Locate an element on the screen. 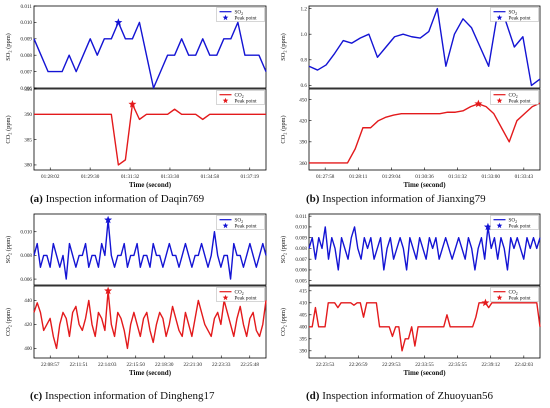 The height and width of the screenshot is (408, 550). y-tick-label: 0.006 is located at coordinates (26, 89).